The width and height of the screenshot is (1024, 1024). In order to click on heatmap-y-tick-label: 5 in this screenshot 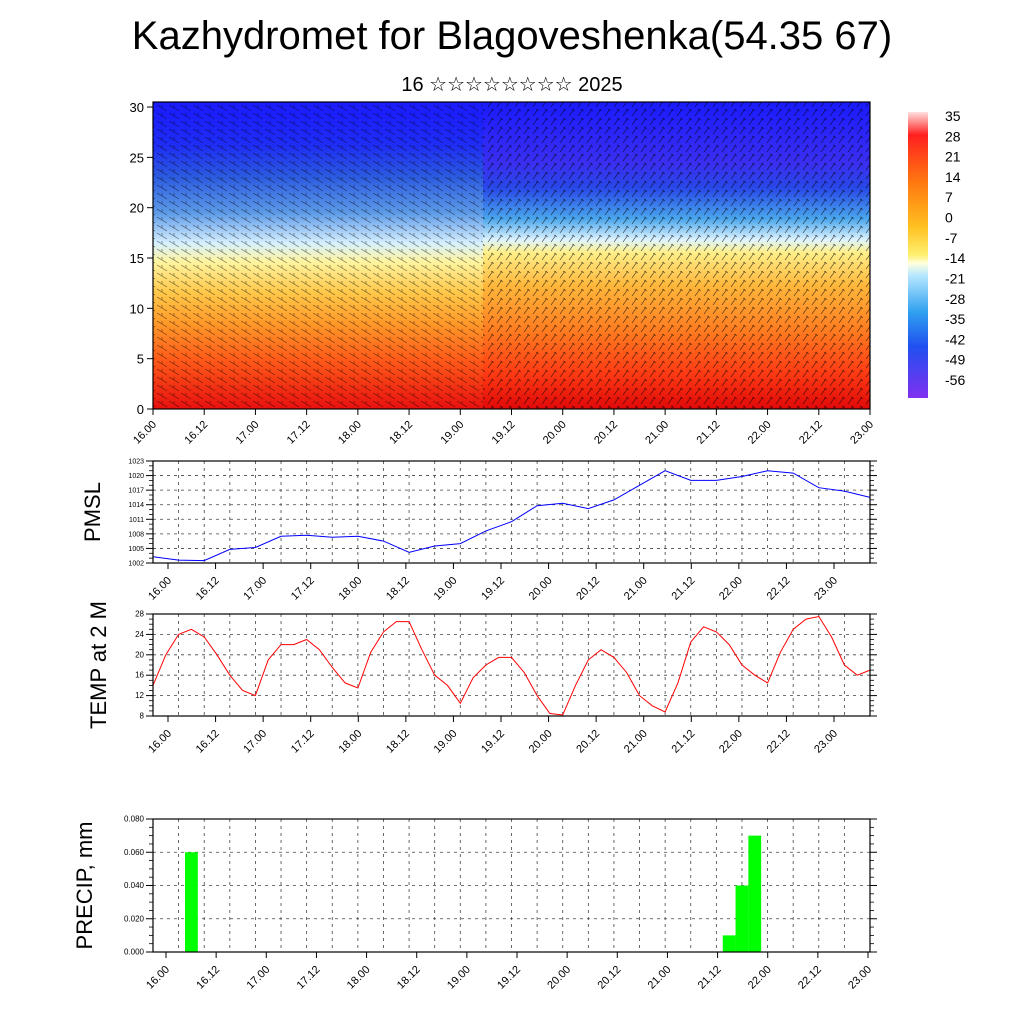, I will do `click(140, 359)`.